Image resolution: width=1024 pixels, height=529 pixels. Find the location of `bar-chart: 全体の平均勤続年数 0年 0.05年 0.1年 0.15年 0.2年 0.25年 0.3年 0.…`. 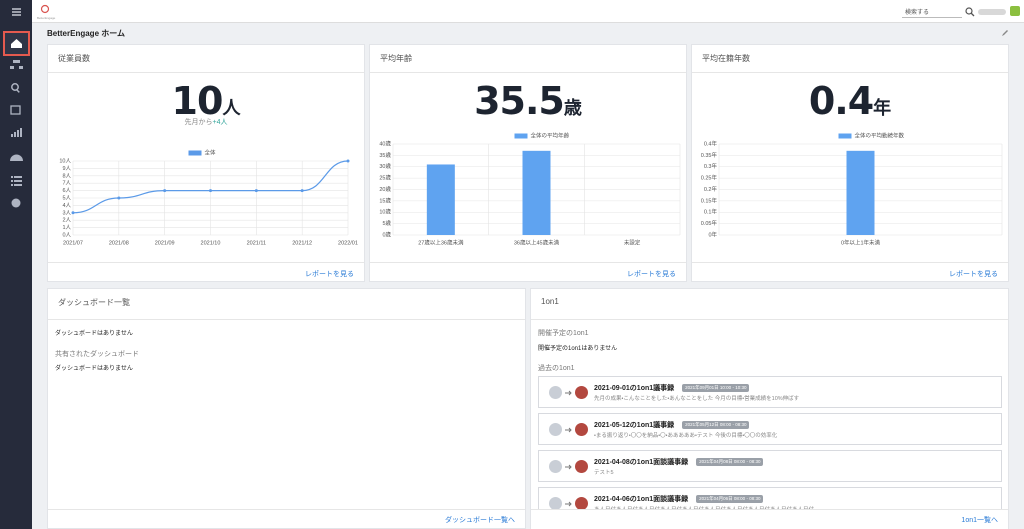

bar-chart: 全体の平均勤続年数 0年 0.05年 0.1年 0.15年 0.2年 0.25年 0.3年 0.… is located at coordinates (852, 188).